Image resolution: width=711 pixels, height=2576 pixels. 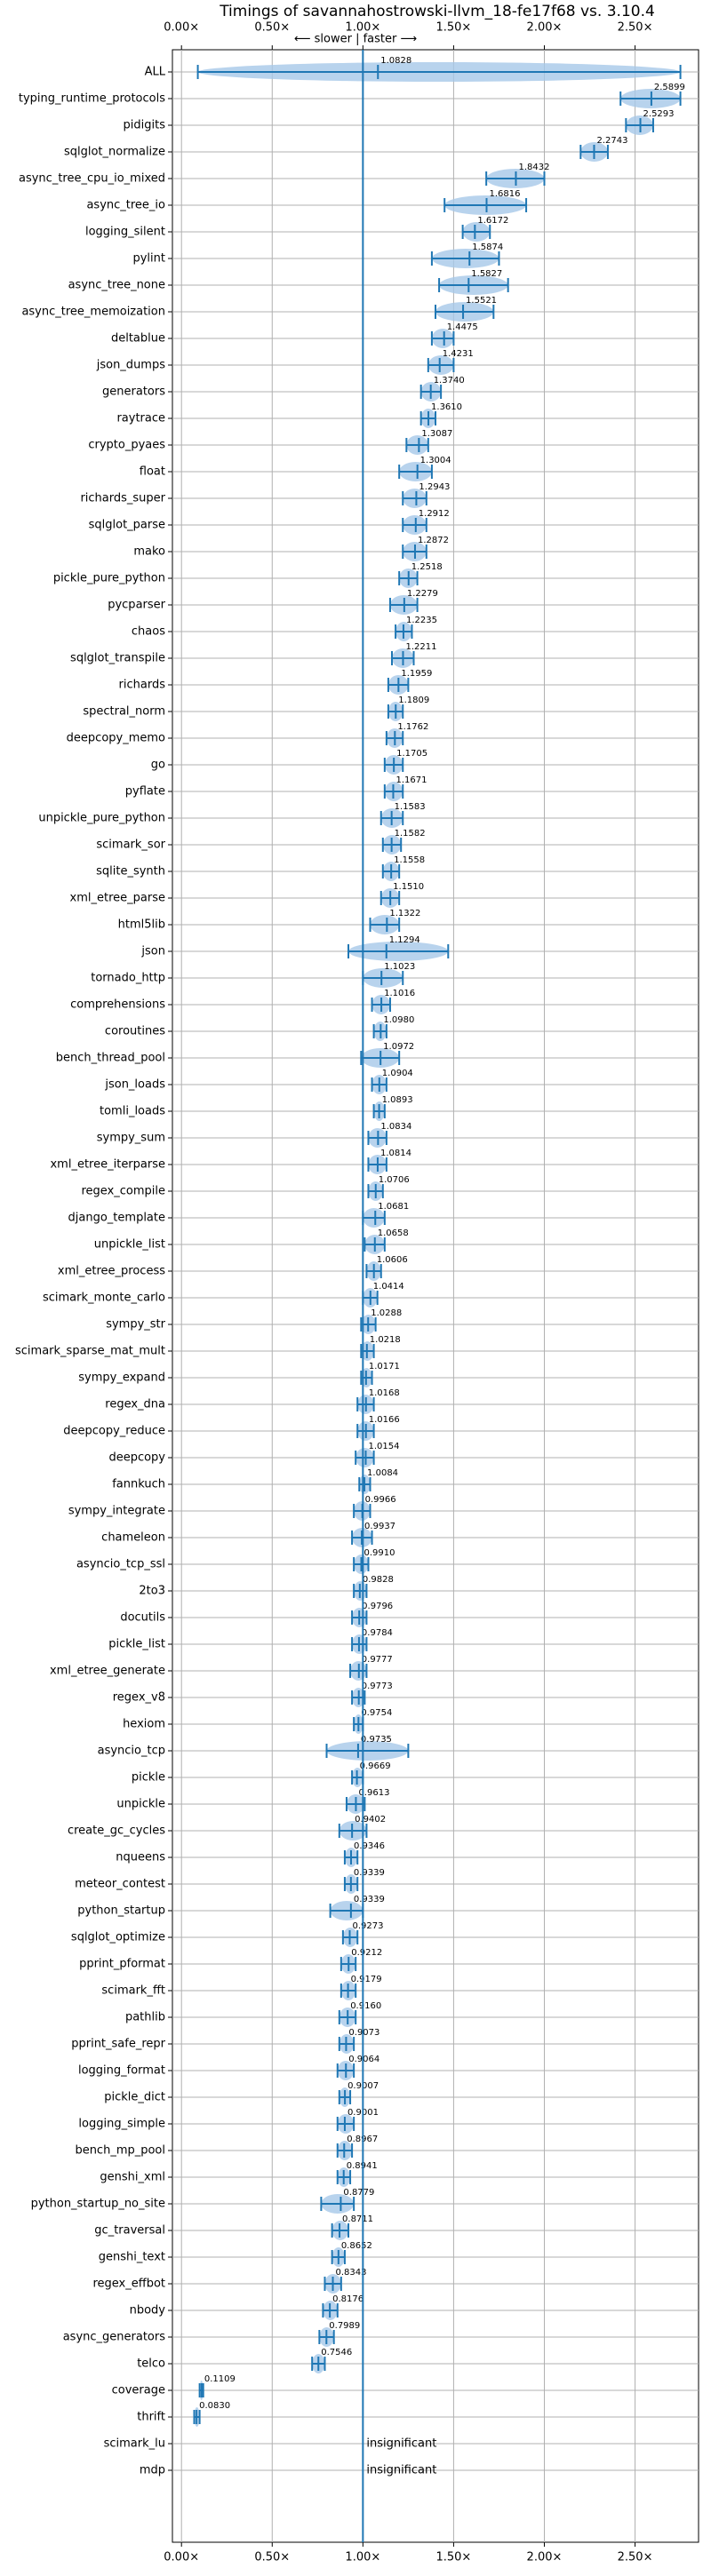 What do you see at coordinates (420, 647) in the screenshot?
I see `value-label: 1.2211` at bounding box center [420, 647].